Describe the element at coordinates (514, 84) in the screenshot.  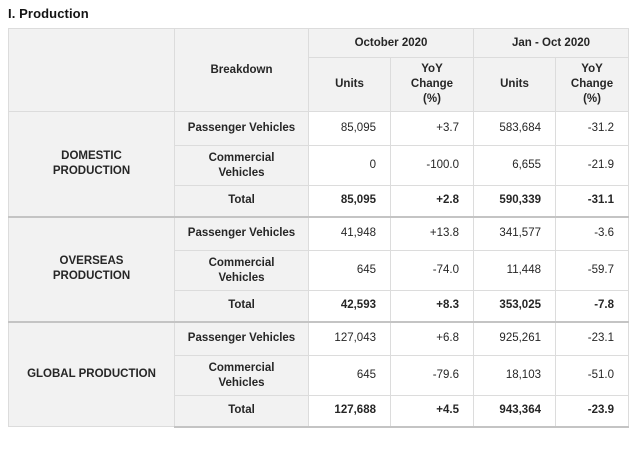
I see `column-header-units-ytd: Units` at that location.